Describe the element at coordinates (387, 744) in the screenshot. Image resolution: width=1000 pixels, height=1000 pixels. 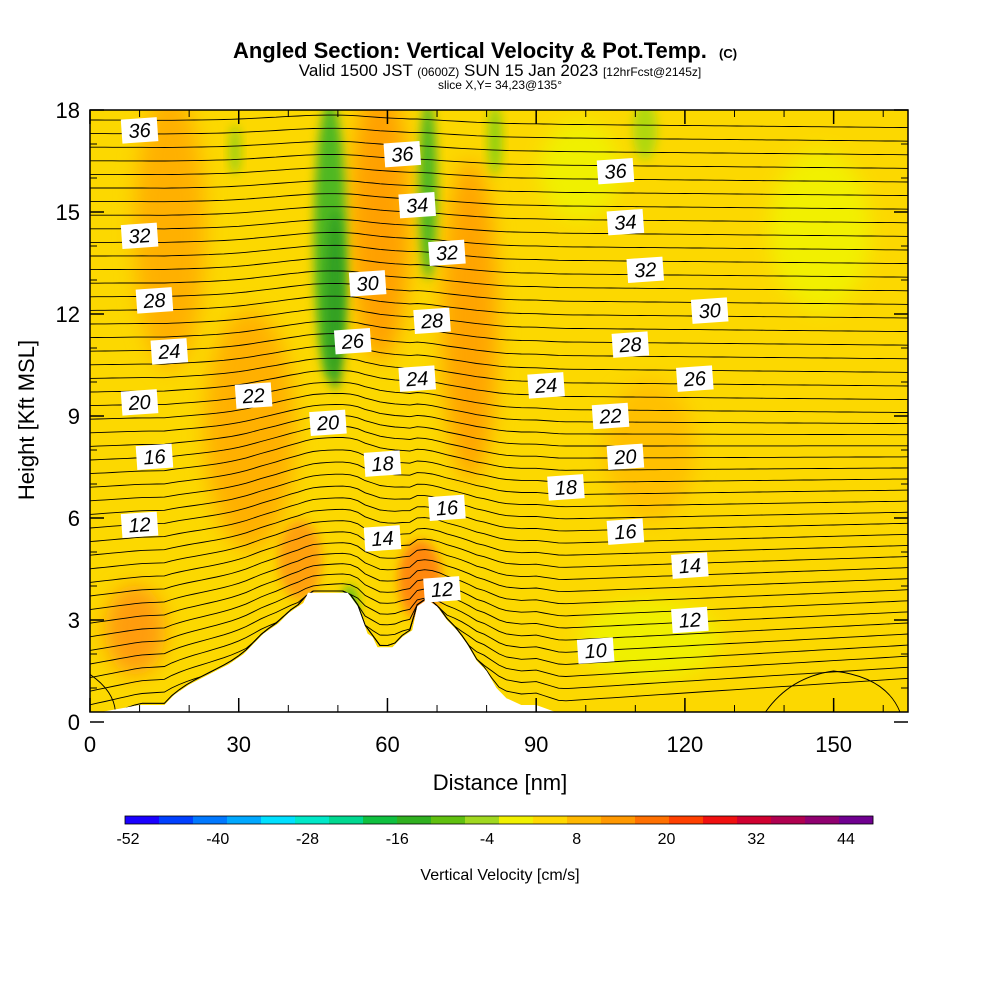
I see `x-tick-label: 60` at that location.